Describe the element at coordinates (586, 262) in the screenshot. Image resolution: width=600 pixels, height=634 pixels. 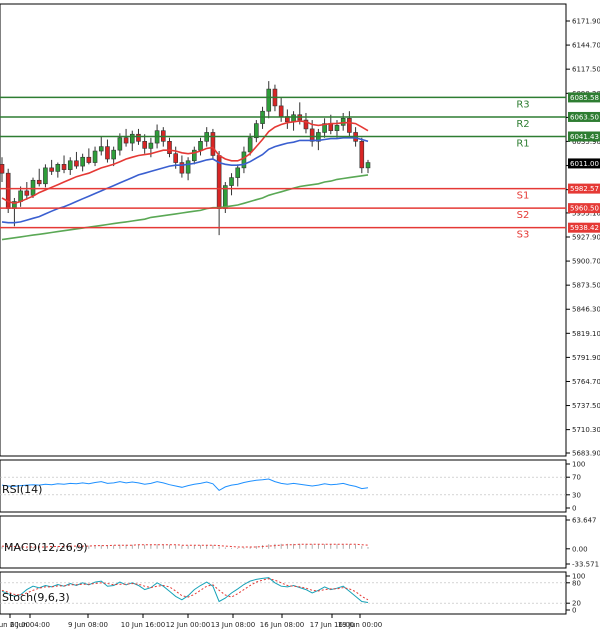
I see `price-tick-label: 5900.70` at that location.